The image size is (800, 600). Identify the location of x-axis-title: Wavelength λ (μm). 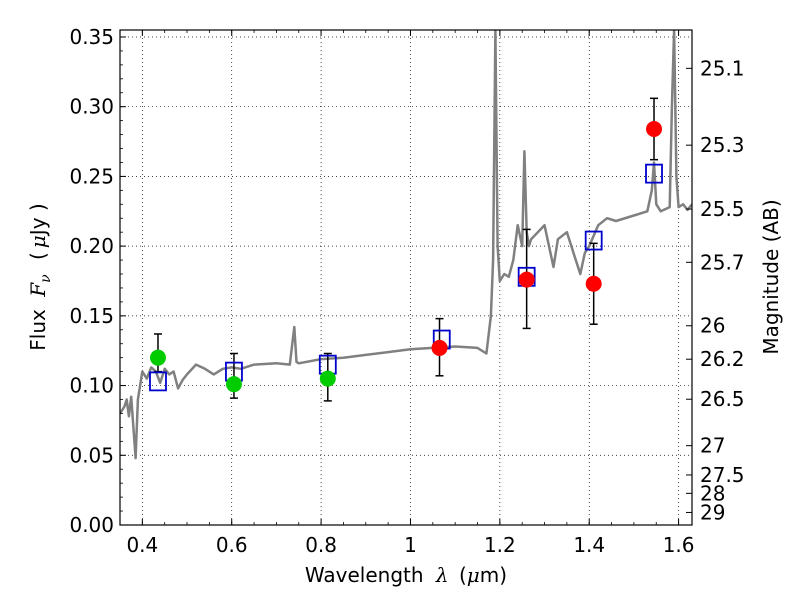
(406, 575).